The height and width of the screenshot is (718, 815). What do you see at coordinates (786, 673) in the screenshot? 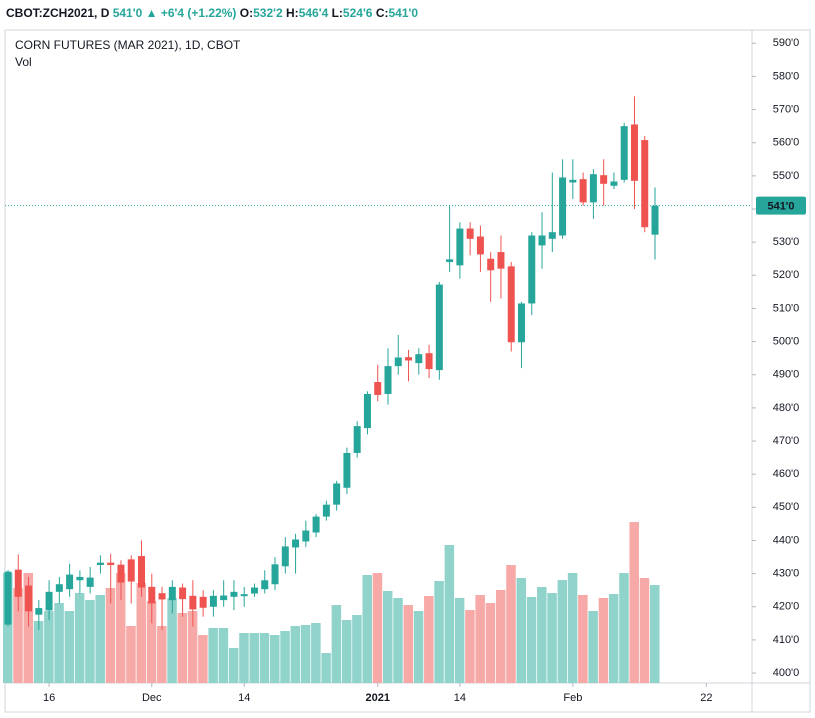
I see `y-tick-label: 400'0` at bounding box center [786, 673].